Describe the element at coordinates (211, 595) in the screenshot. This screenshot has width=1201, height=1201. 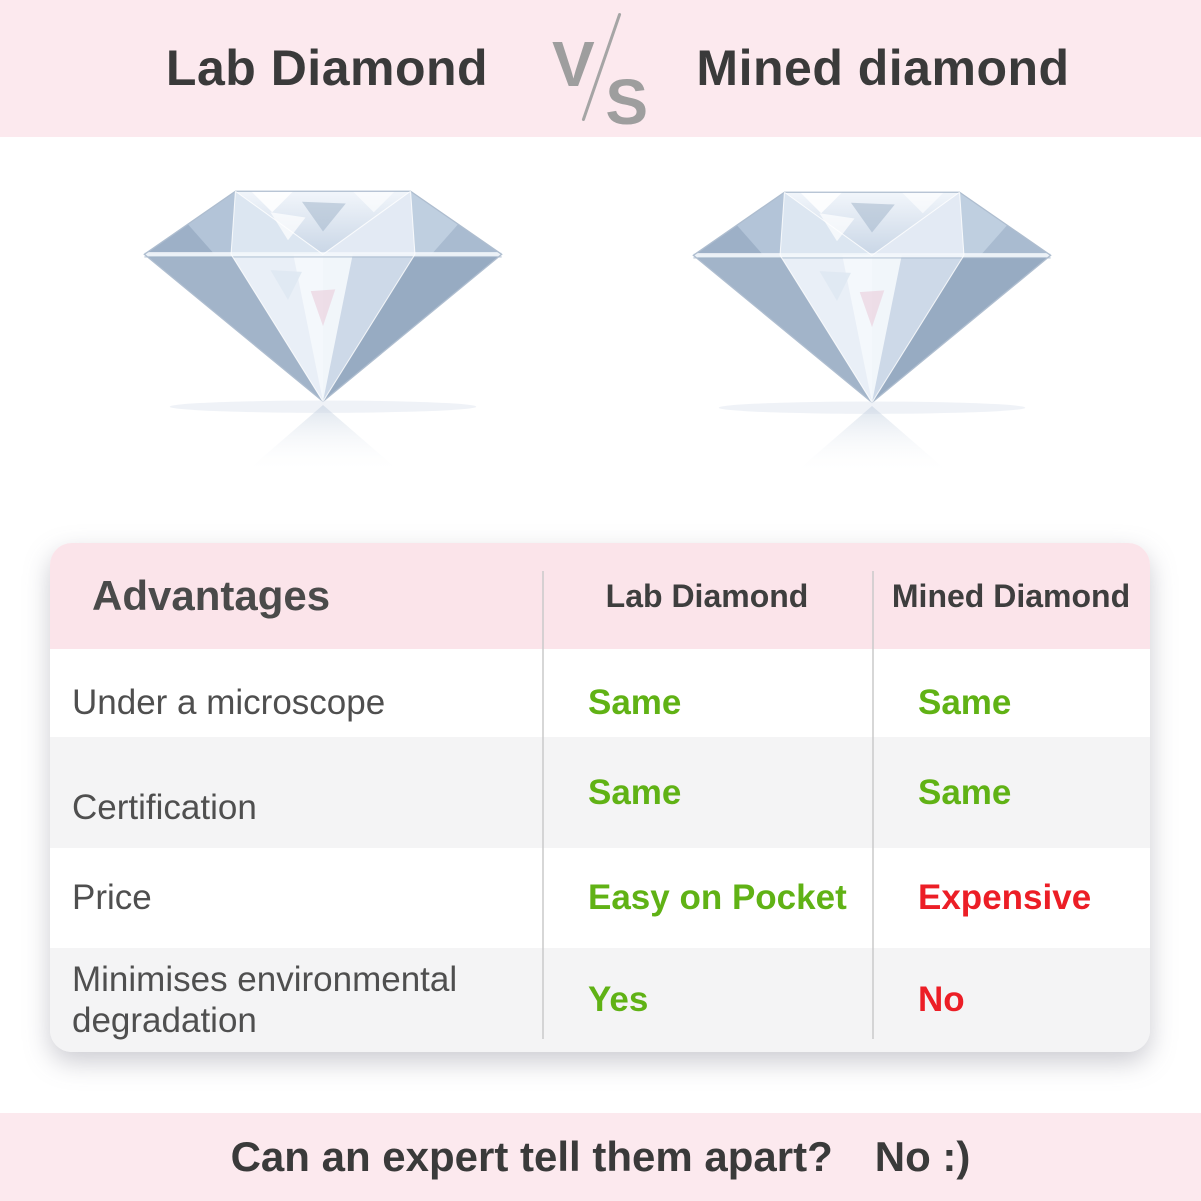
I see `advantages-header: Advantages` at that location.